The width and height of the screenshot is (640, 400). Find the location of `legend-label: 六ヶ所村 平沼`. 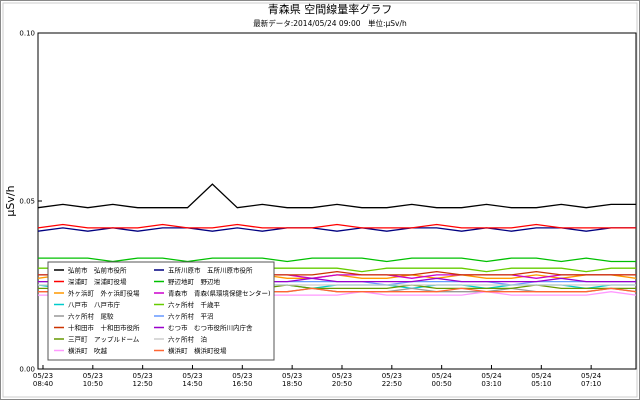

legend-label: 六ヶ所村 平沼 is located at coordinates (191, 316).